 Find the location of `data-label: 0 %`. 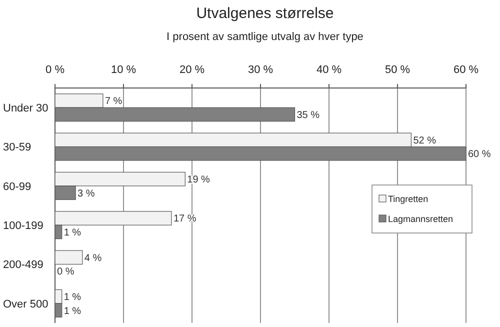

data-label: 0 % is located at coordinates (65, 272).